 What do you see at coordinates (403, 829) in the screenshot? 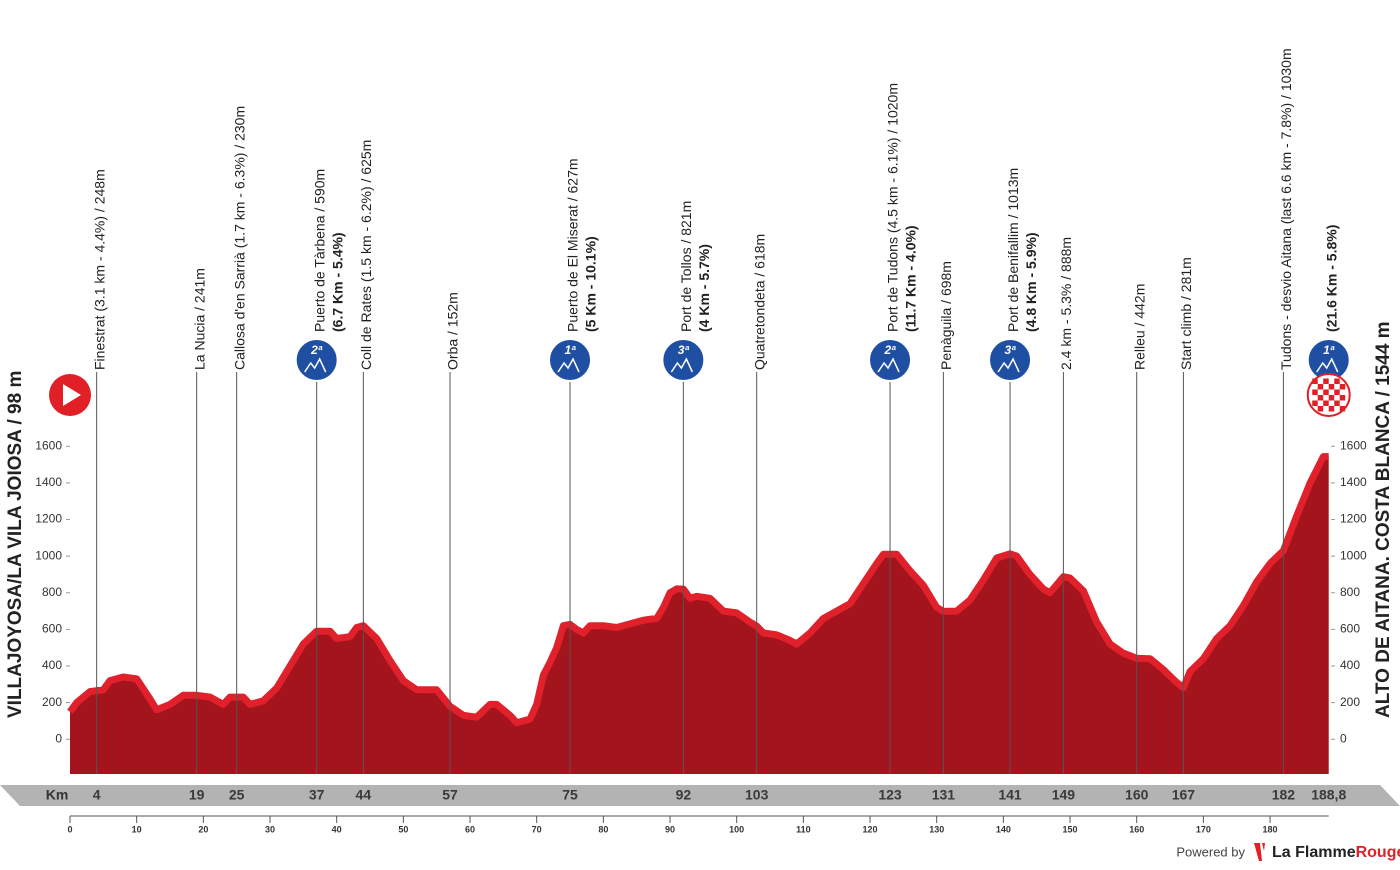
I see `x-tick-label: 50` at bounding box center [403, 829].